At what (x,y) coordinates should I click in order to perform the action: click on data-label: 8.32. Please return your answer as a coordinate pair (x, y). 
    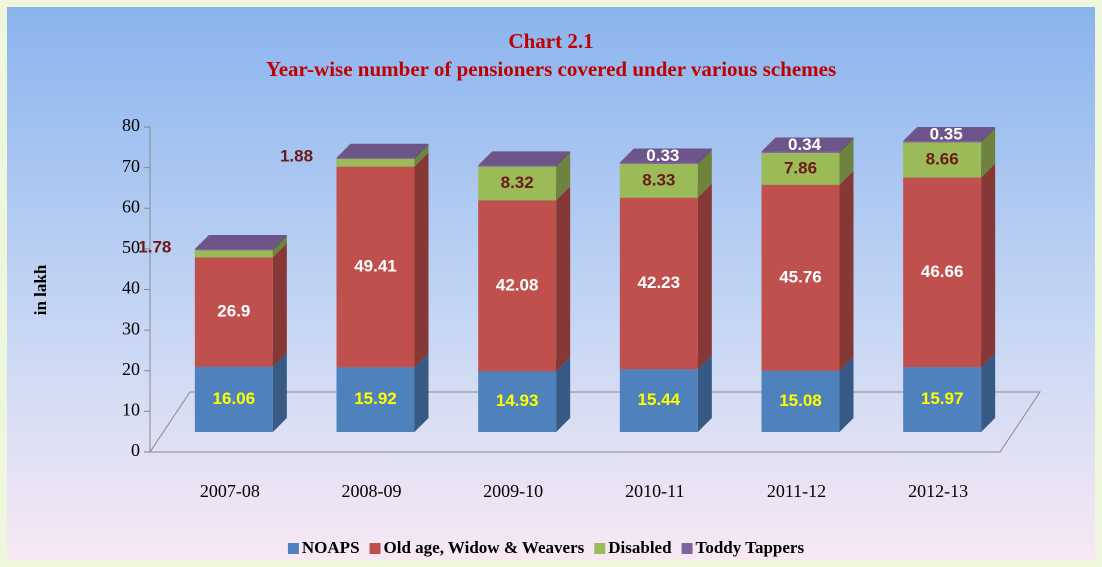
    Looking at the image, I should click on (517, 182).